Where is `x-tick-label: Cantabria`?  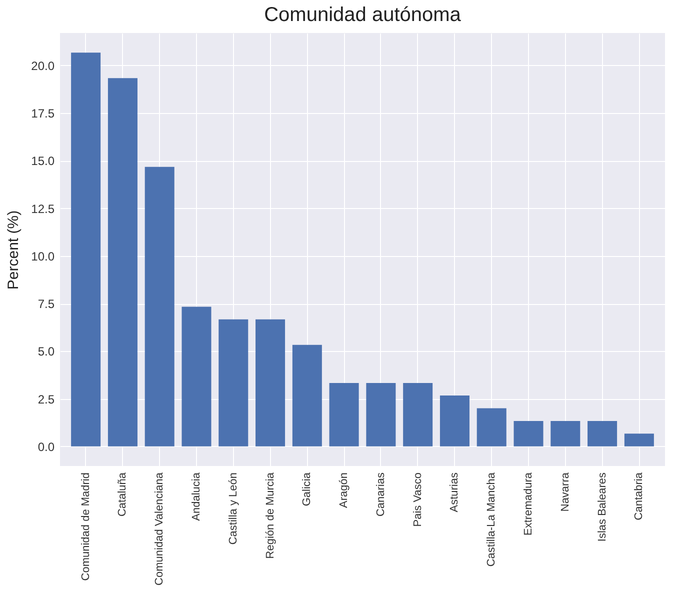
x-tick-label: Cantabria is located at coordinates (639, 496).